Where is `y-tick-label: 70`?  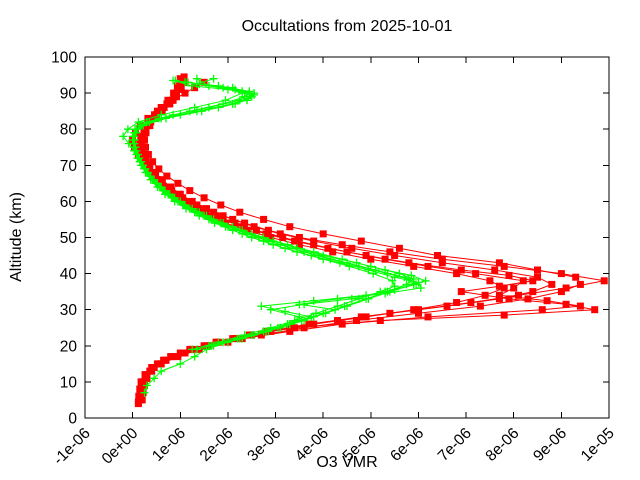 y-tick-label: 70 is located at coordinates (69, 166).